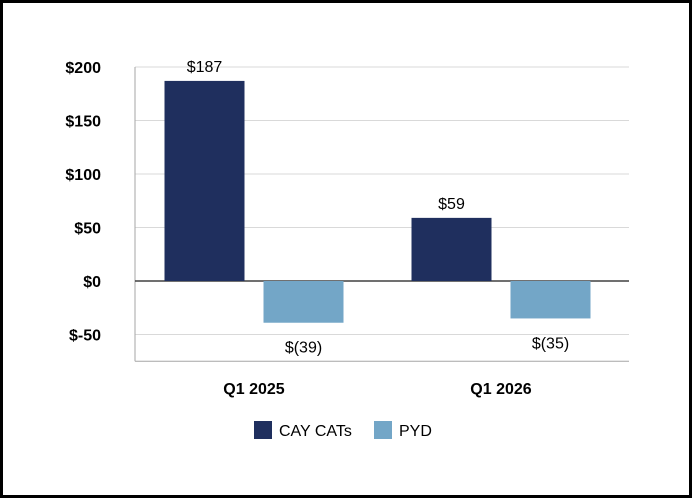  What do you see at coordinates (83, 175) in the screenshot?
I see `y-tick-label: $100` at bounding box center [83, 175].